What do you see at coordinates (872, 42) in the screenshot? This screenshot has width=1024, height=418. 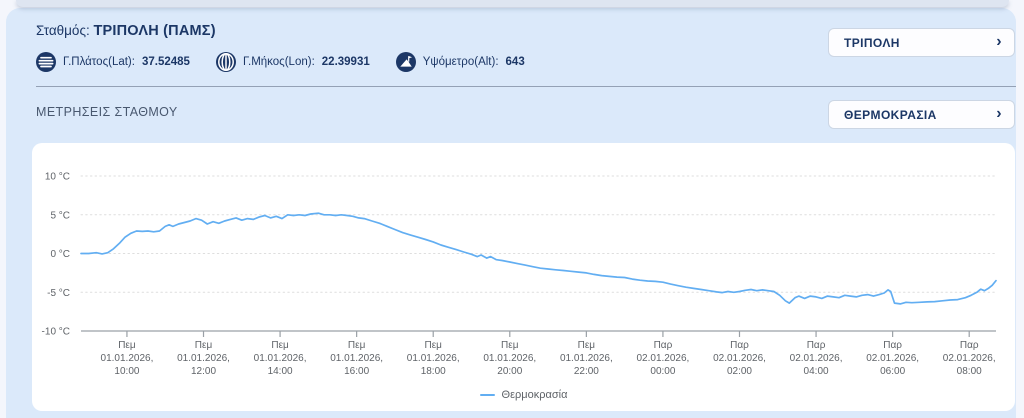 I see `station-selector-label: ΤΡΙΠΟΛΗ` at bounding box center [872, 42].